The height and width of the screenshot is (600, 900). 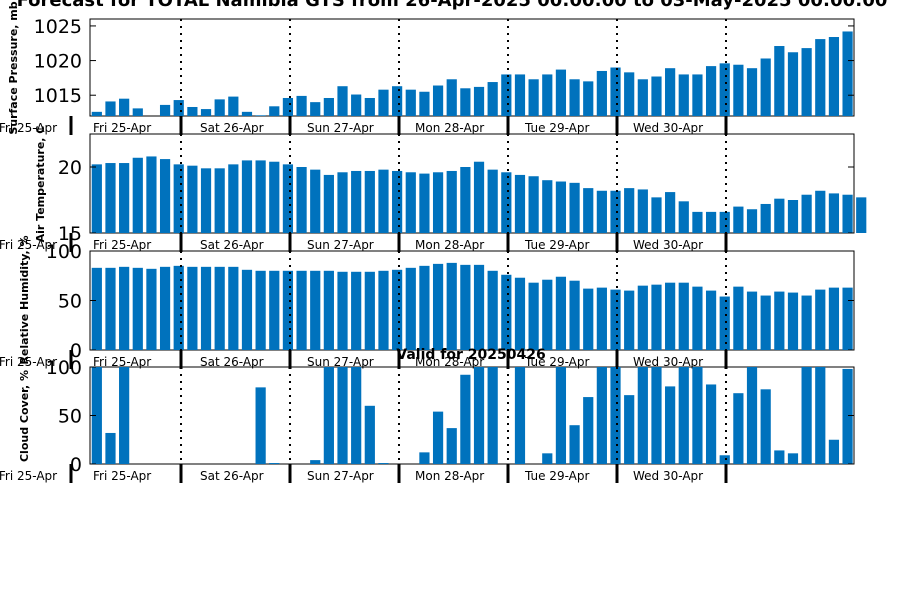 What do you see at coordinates (470, 355) in the screenshot?
I see `valid-date-label: Valid for 20250426` at bounding box center [470, 355].